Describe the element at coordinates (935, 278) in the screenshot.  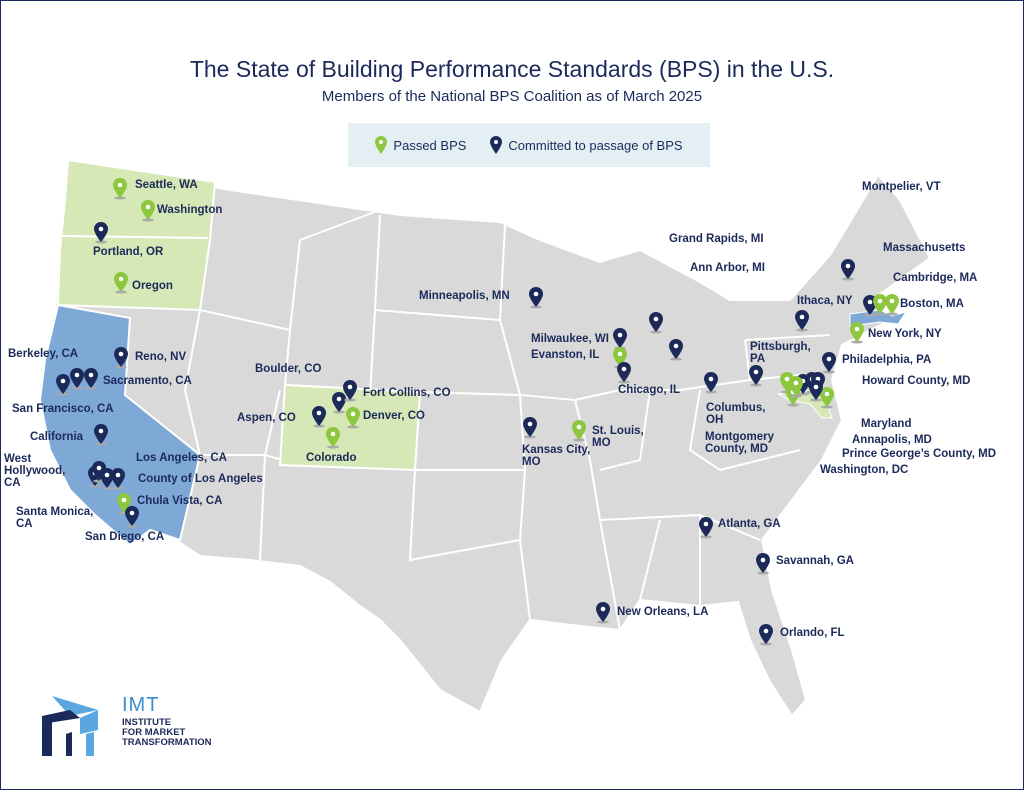
I see `location-label: Cambridge, MA` at that location.